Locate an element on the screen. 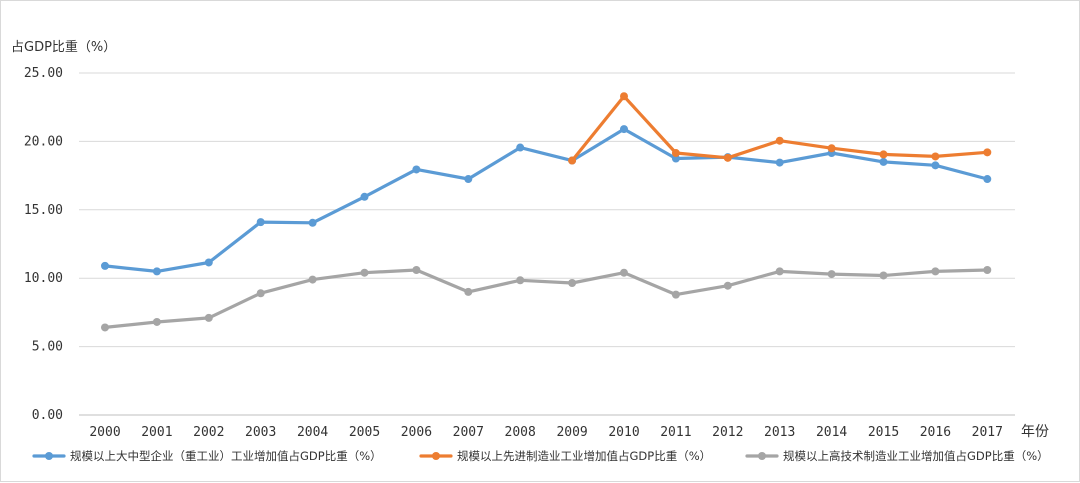 Image resolution: width=1080 pixels, height=483 pixels. y-tick-label: 20.00 is located at coordinates (43, 141).